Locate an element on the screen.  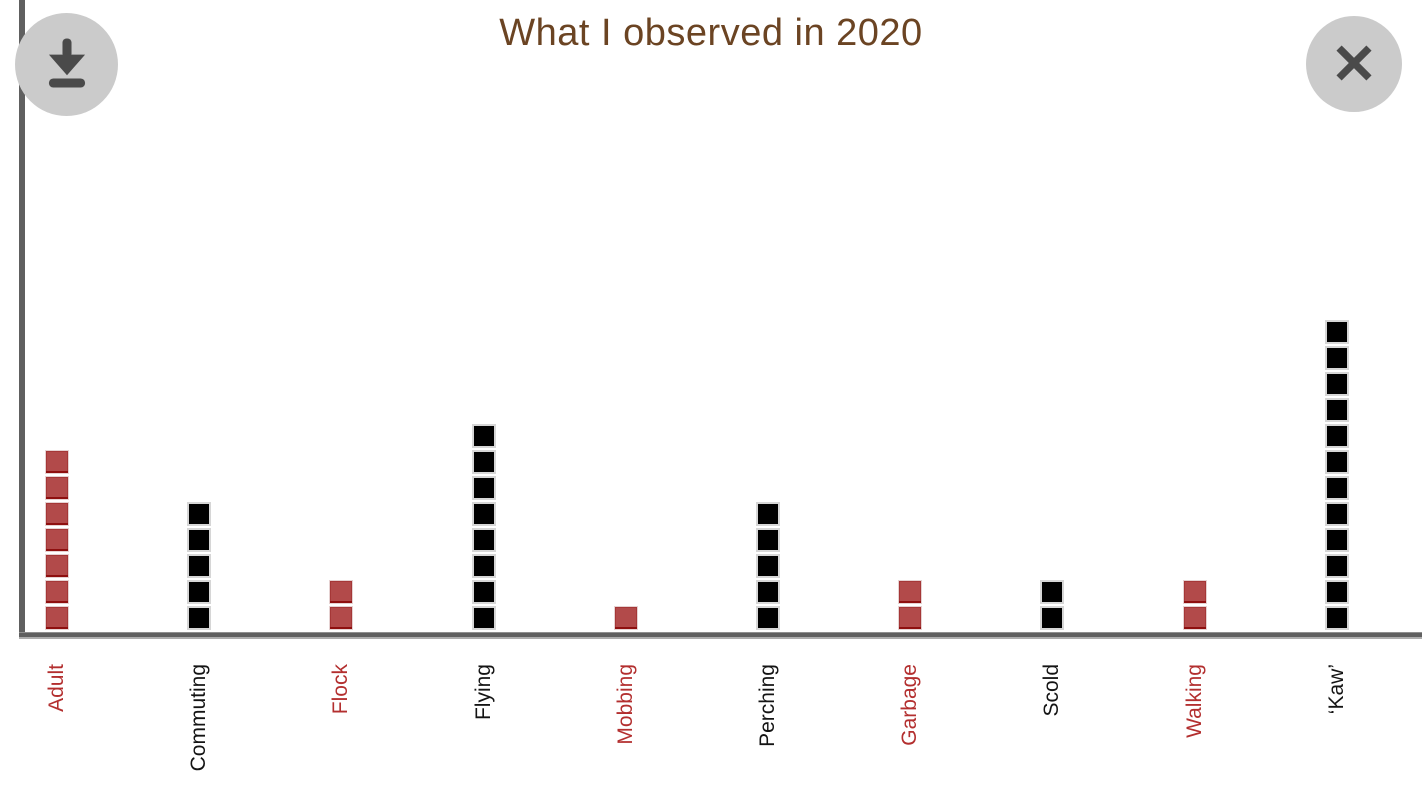
category-label-garbage: Garbage is located at coordinates (910, 705).